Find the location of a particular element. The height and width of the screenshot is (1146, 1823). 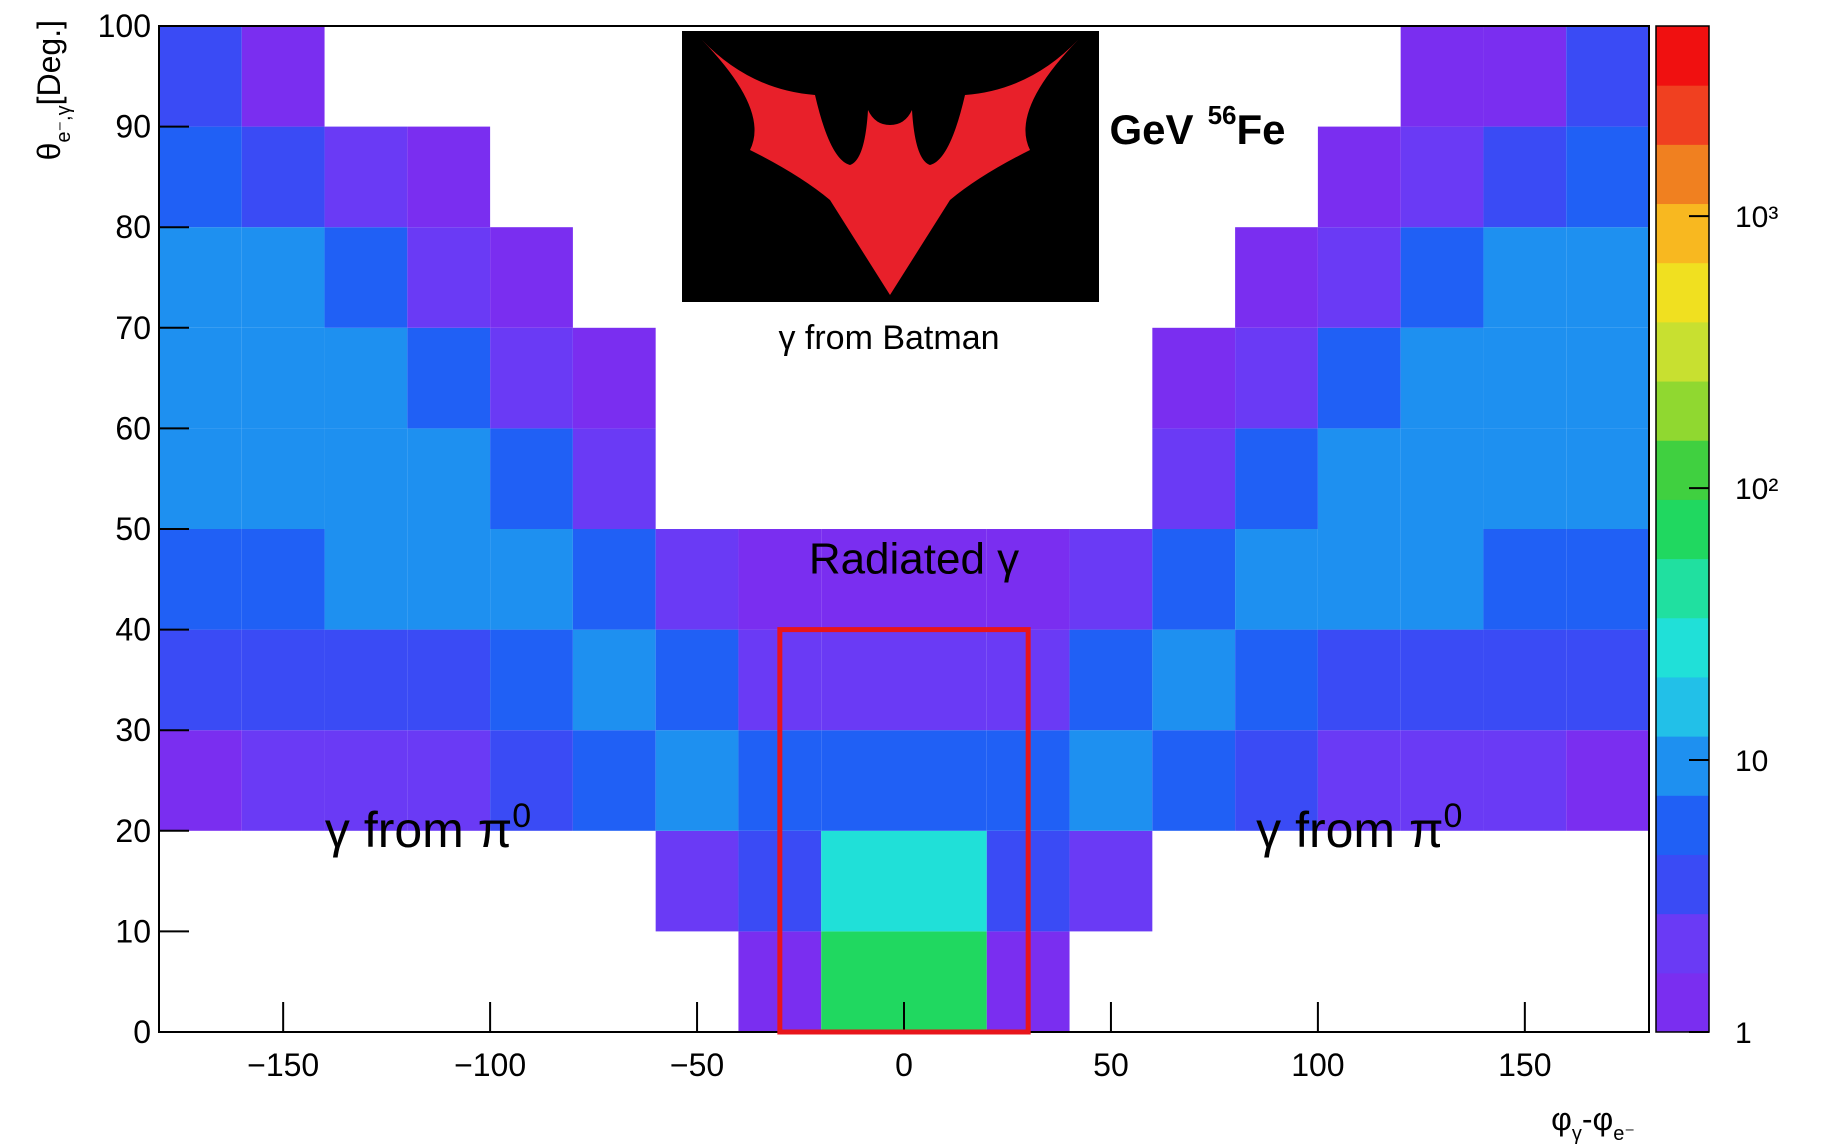

y-tick-label: 40 is located at coordinates (133, 630).